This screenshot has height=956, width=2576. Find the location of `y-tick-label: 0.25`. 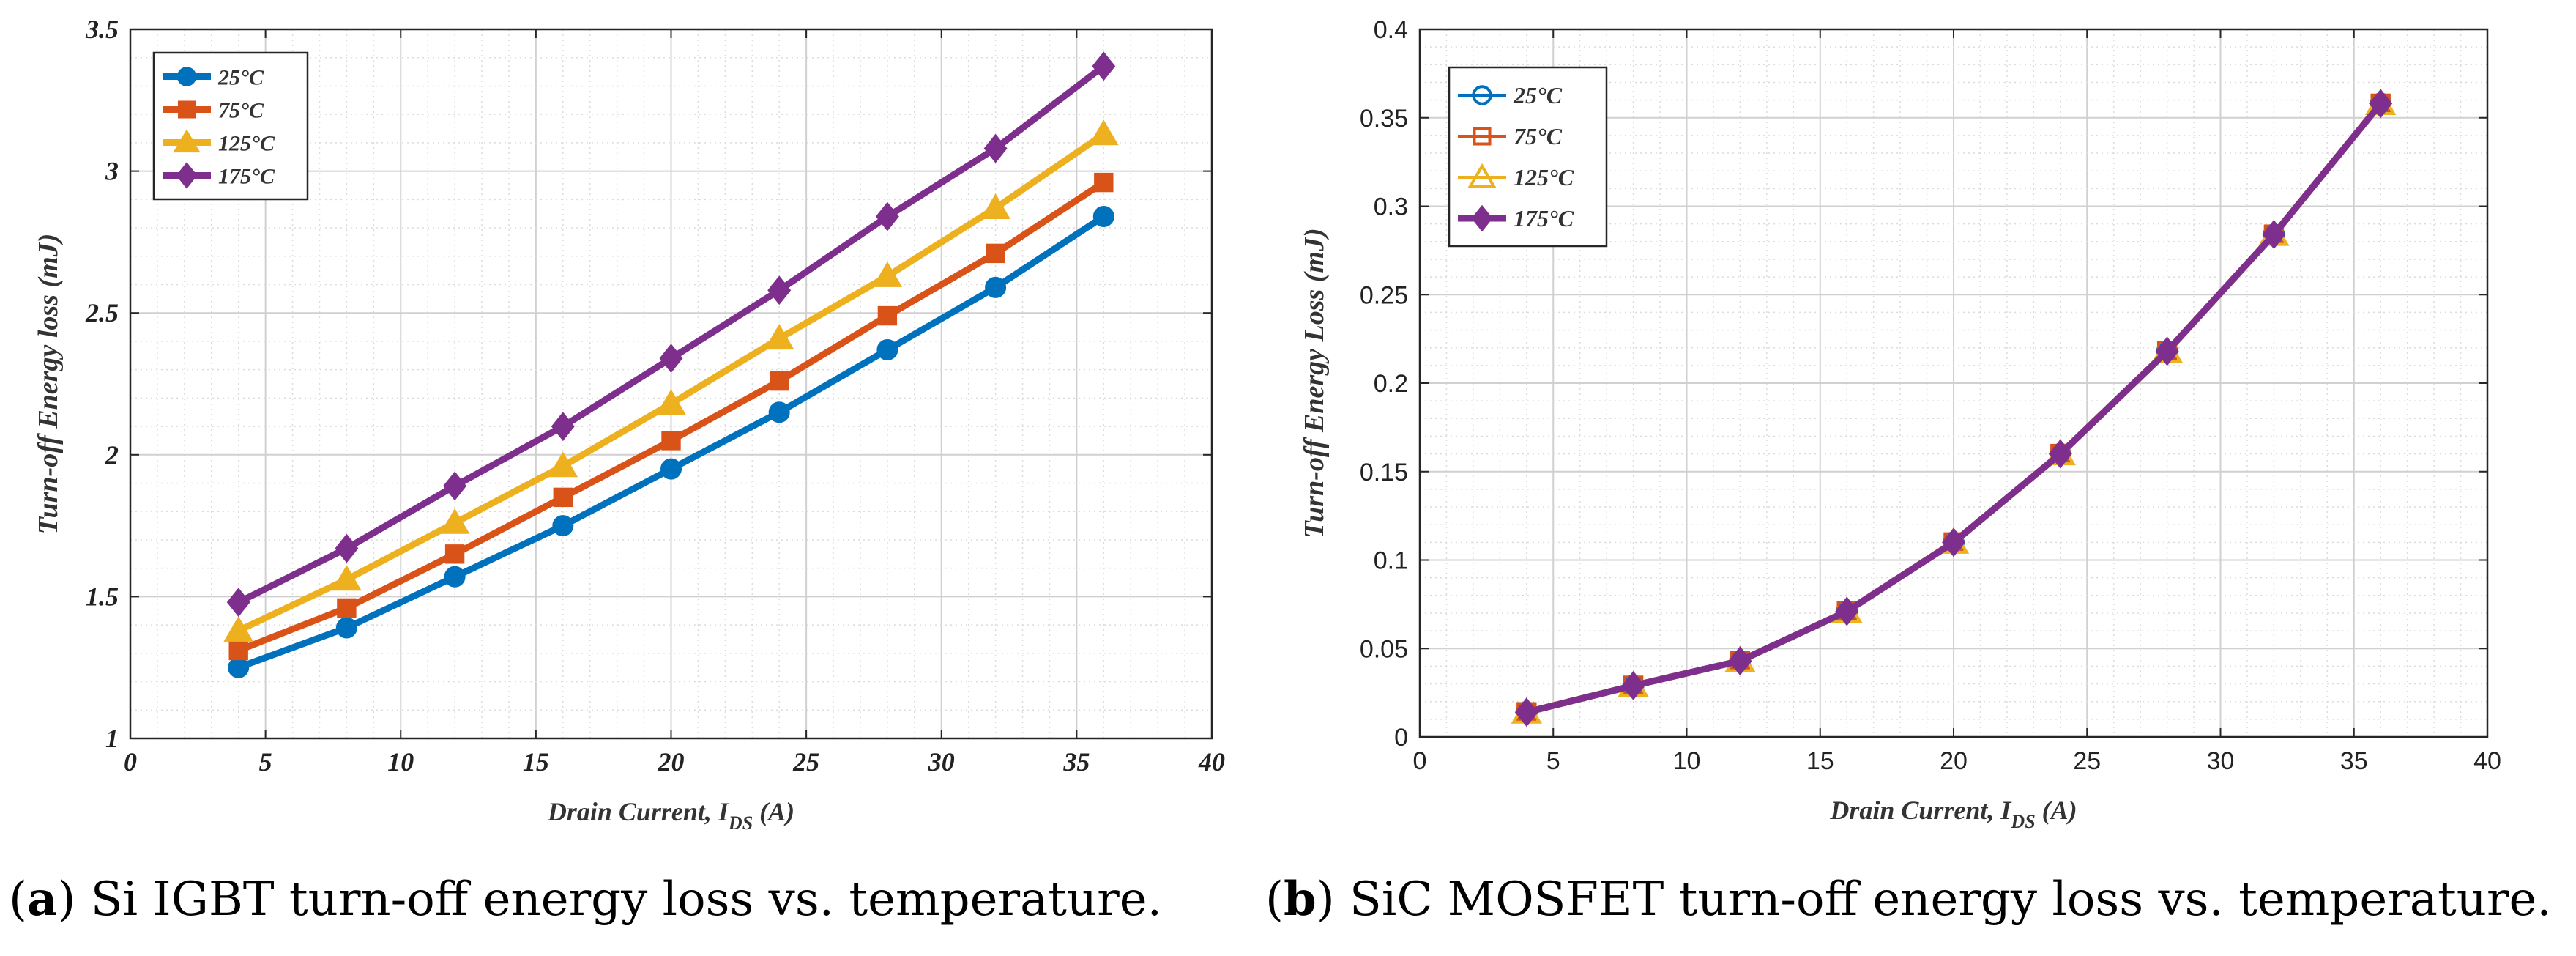

y-tick-label: 0.25 is located at coordinates (1384, 295).